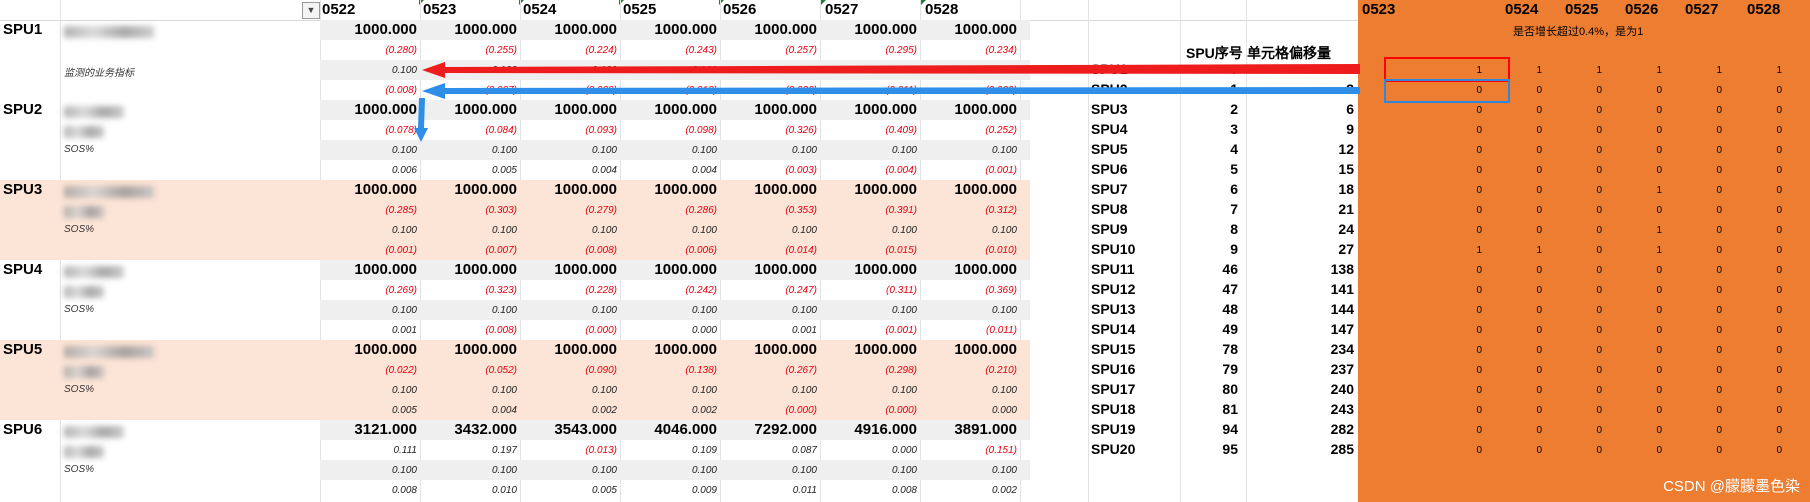 Image resolution: width=1810 pixels, height=502 pixels. Describe the element at coordinates (1234, 109) in the screenshot. I see `lookup-index: 2` at that location.